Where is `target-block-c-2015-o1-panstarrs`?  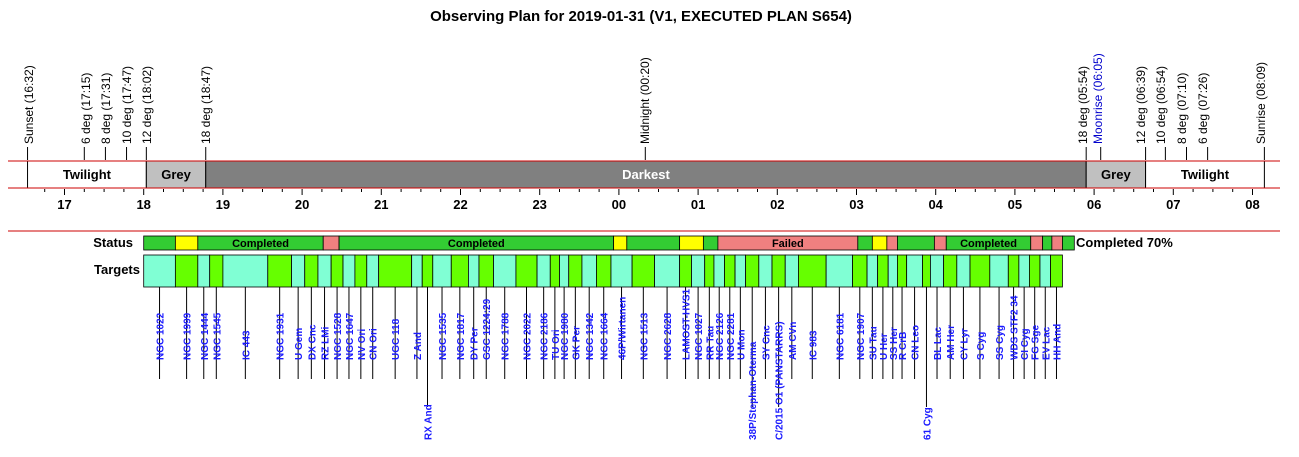 target-block-c-2015-o1-panstarrs is located at coordinates (778, 271).